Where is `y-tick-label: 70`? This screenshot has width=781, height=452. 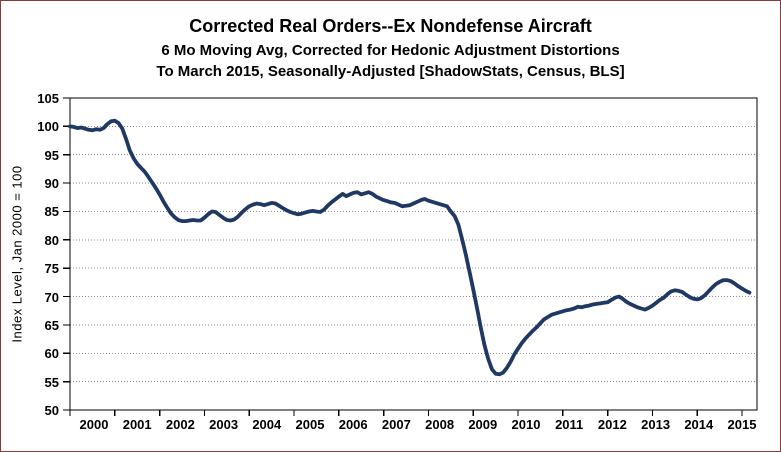 y-tick-label: 70 is located at coordinates (51, 297).